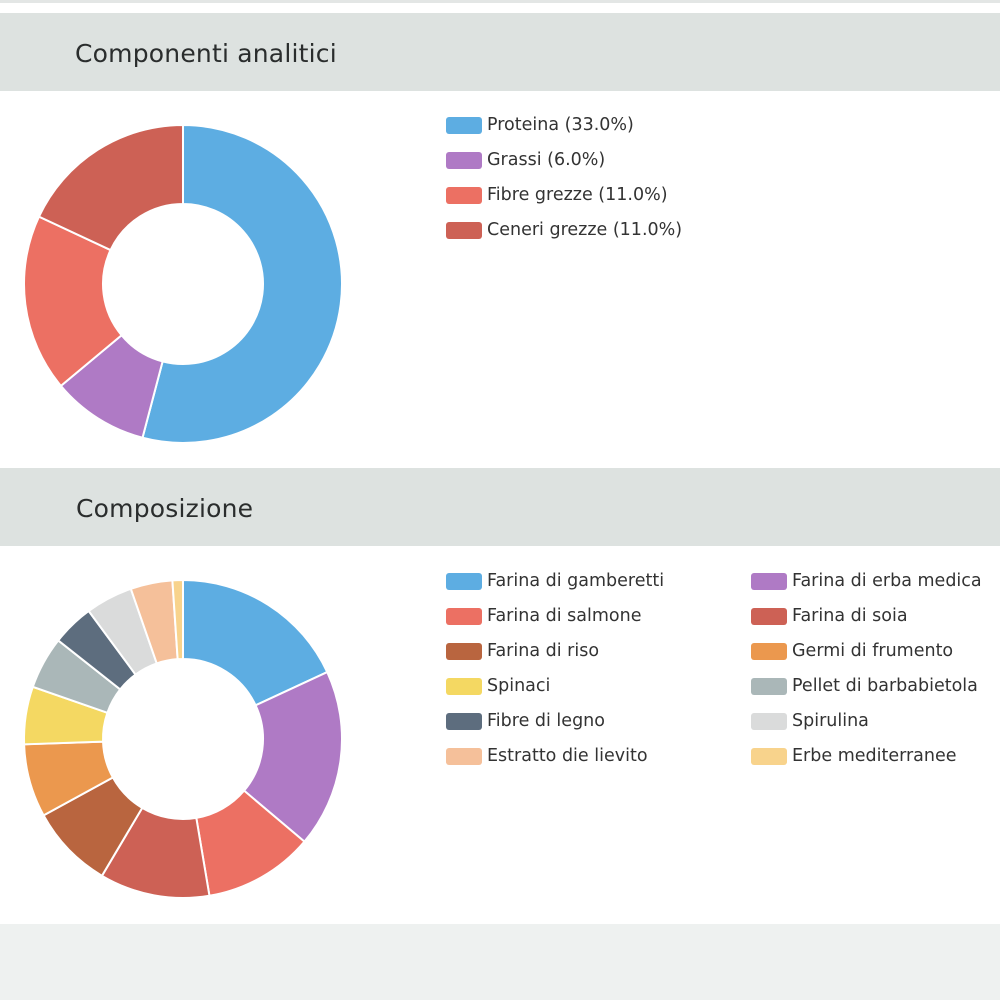  I want to click on donut-chart-analytic, so click(183, 283).